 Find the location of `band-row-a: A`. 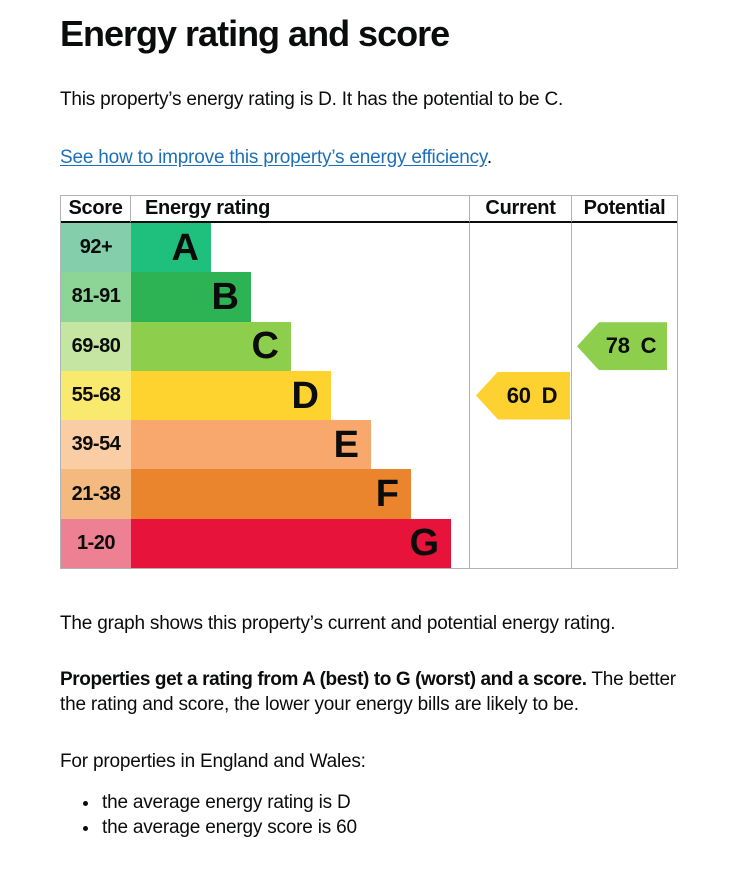

band-row-a: A is located at coordinates (300, 248).